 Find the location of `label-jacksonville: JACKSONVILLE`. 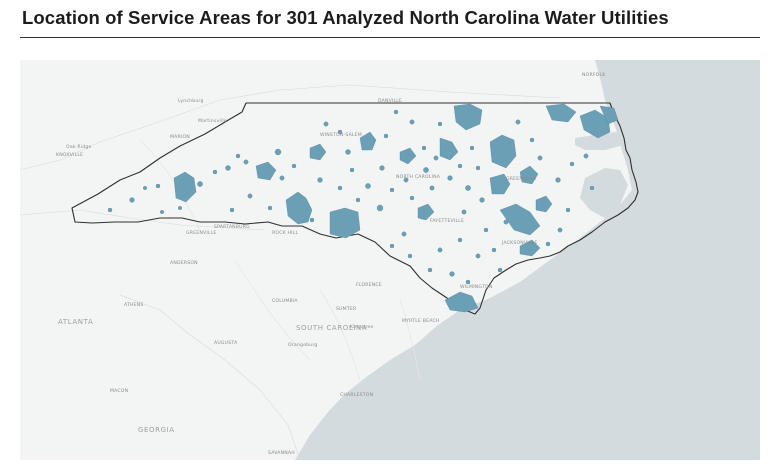

label-jacksonville: JACKSONVILLE is located at coordinates (519, 243).